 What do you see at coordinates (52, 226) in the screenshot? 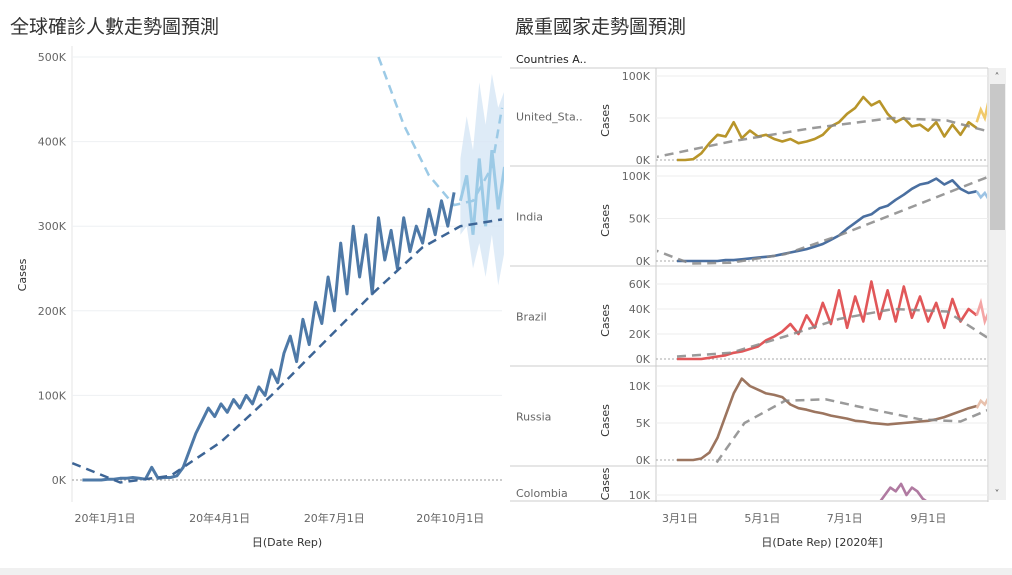
I see `y-tick-label: 300K` at bounding box center [52, 226].